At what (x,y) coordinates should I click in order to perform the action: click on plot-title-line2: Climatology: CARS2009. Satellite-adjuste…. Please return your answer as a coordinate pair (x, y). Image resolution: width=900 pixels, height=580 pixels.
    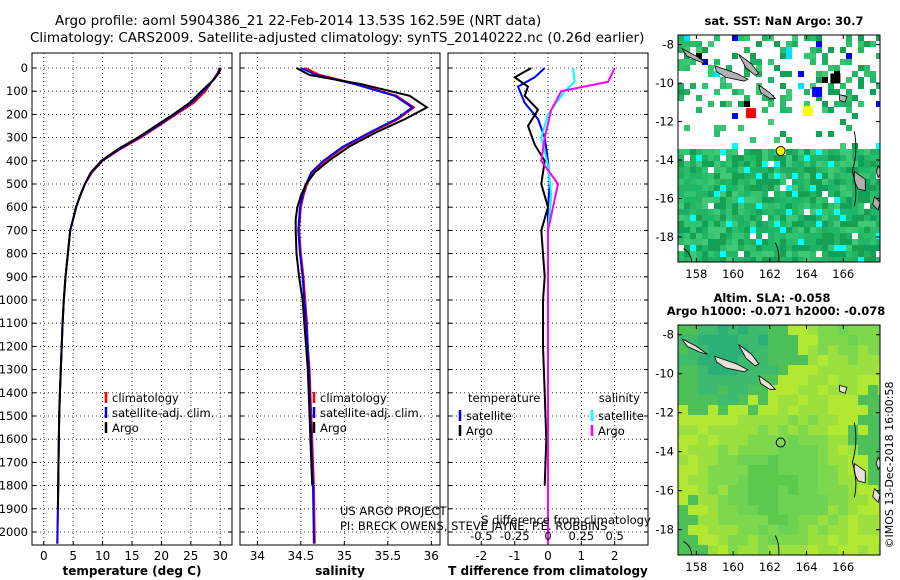
    Looking at the image, I should click on (337, 38).